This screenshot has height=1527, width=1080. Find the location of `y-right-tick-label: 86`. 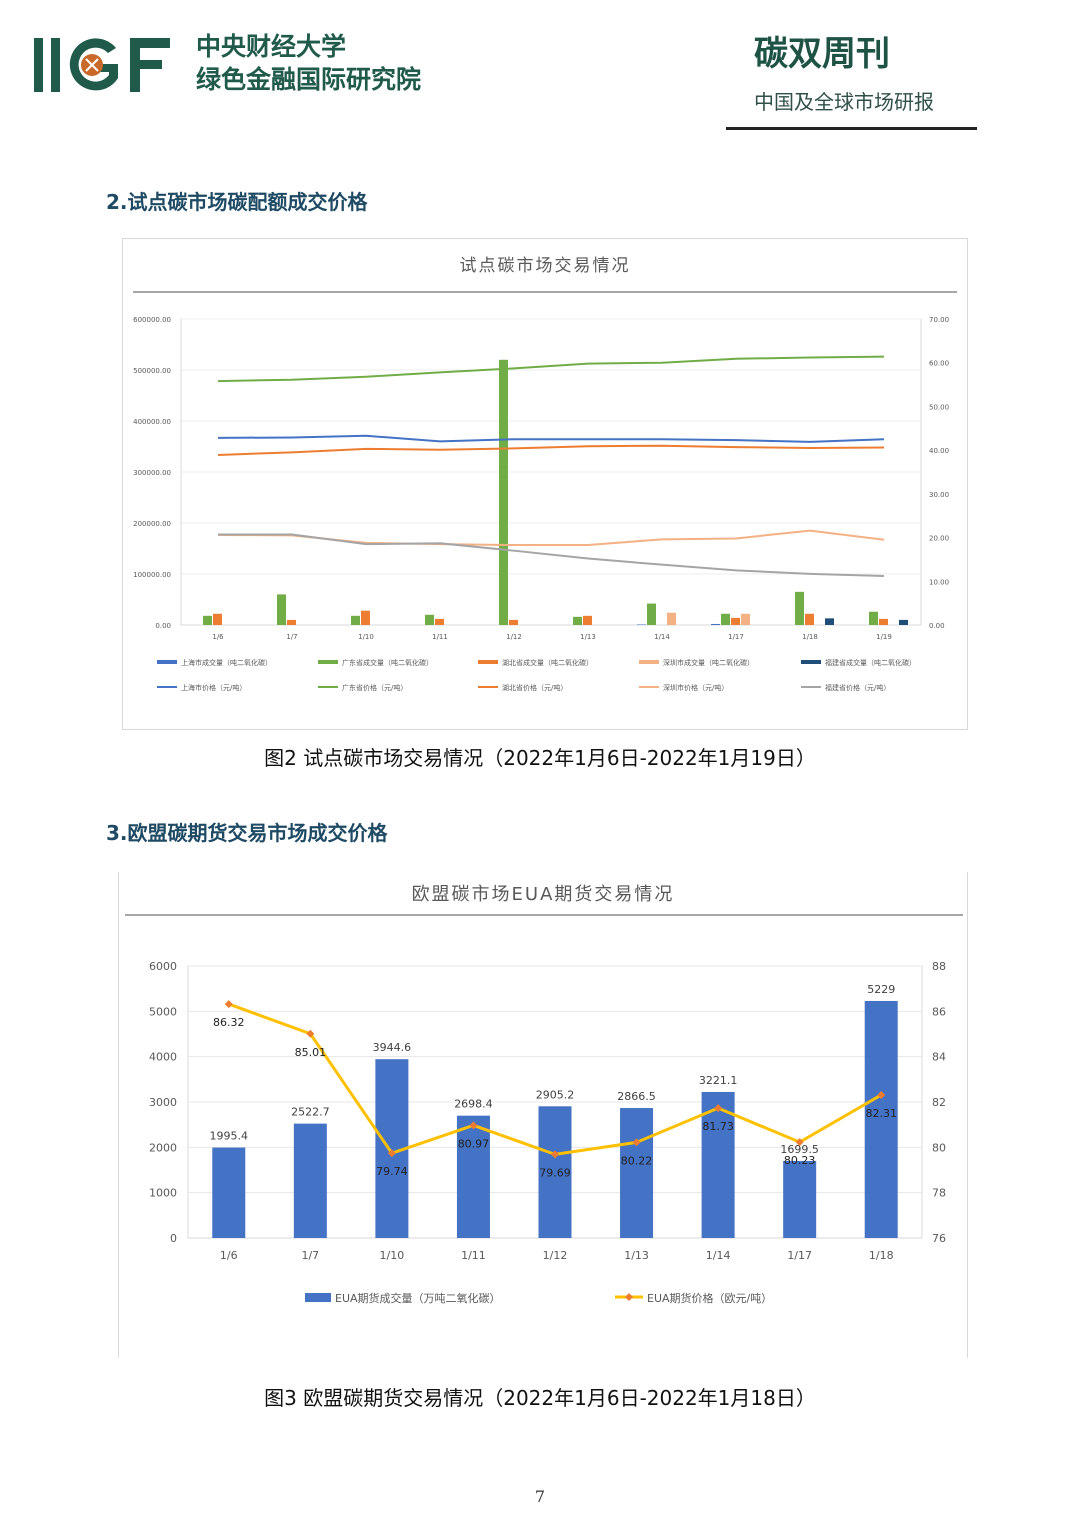

y-right-tick-label: 86 is located at coordinates (939, 1011).